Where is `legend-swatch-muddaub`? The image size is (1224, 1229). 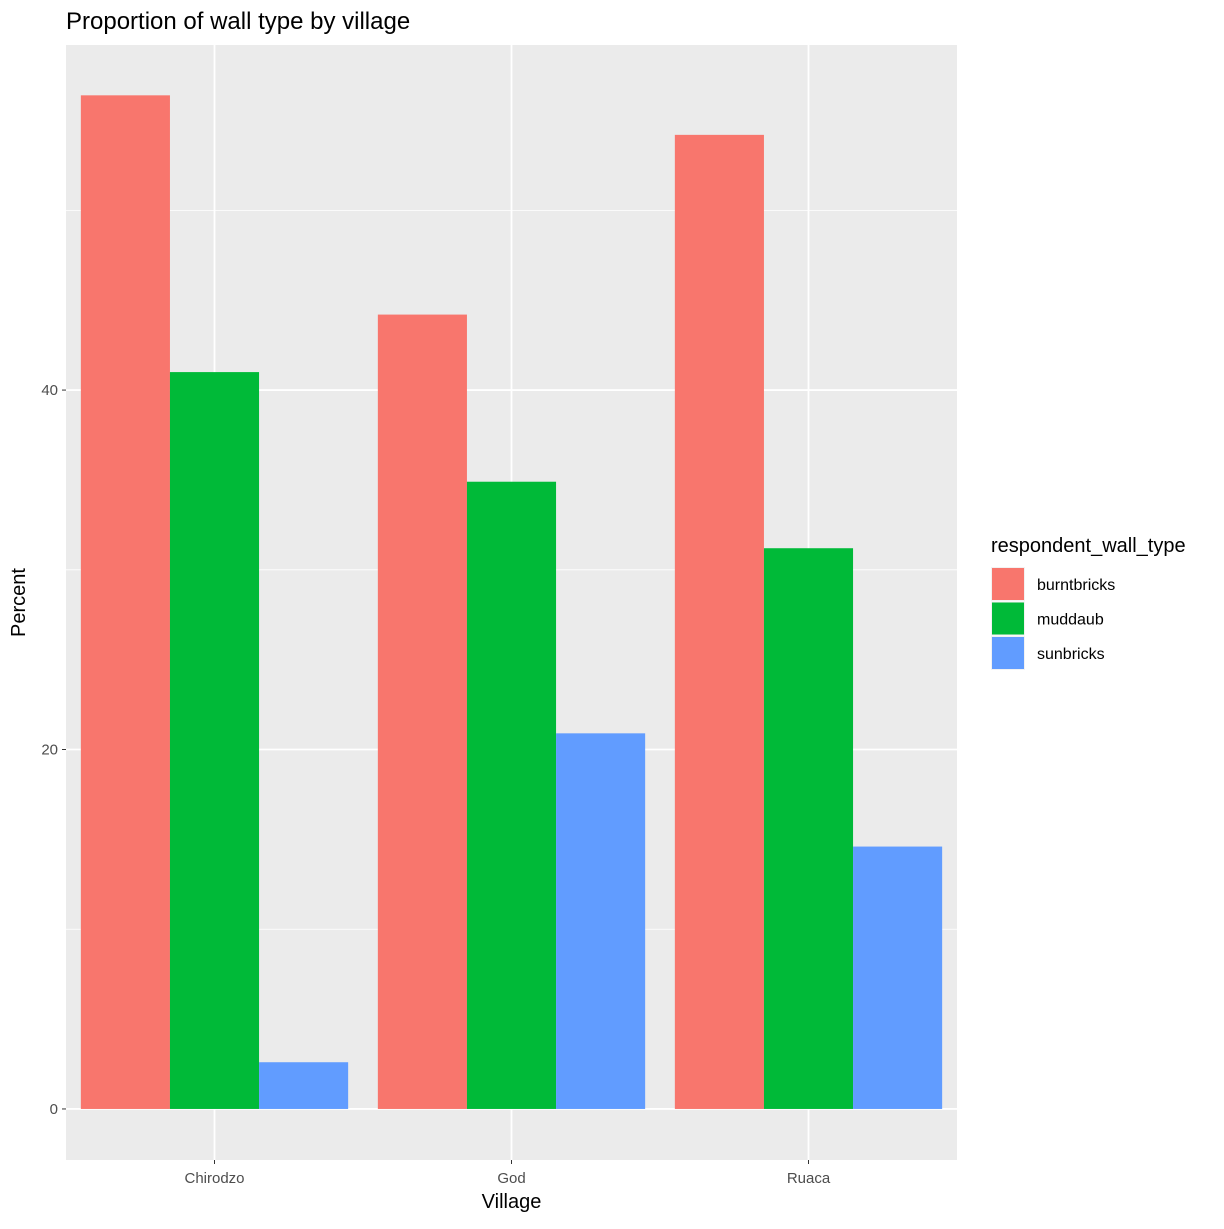
legend-swatch-muddaub is located at coordinates (1008, 618).